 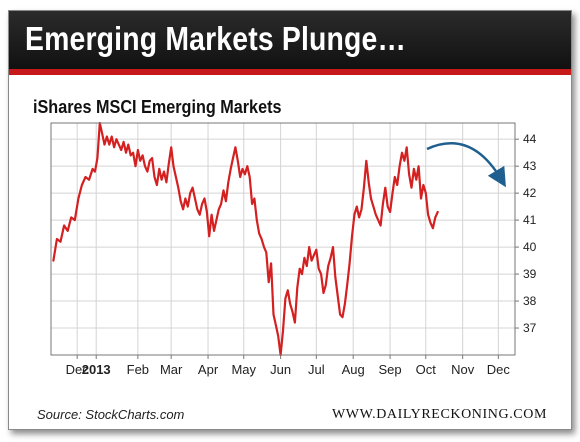 I want to click on curved-arrow-annotation, so click(x=466, y=165).